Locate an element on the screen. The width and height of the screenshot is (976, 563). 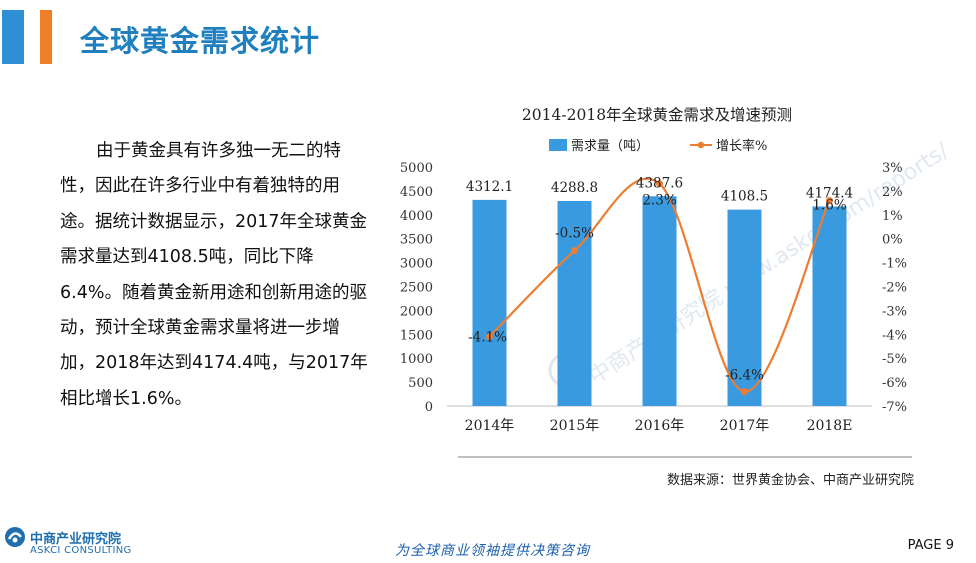
x-tick-label: 2014年 is located at coordinates (490, 426).